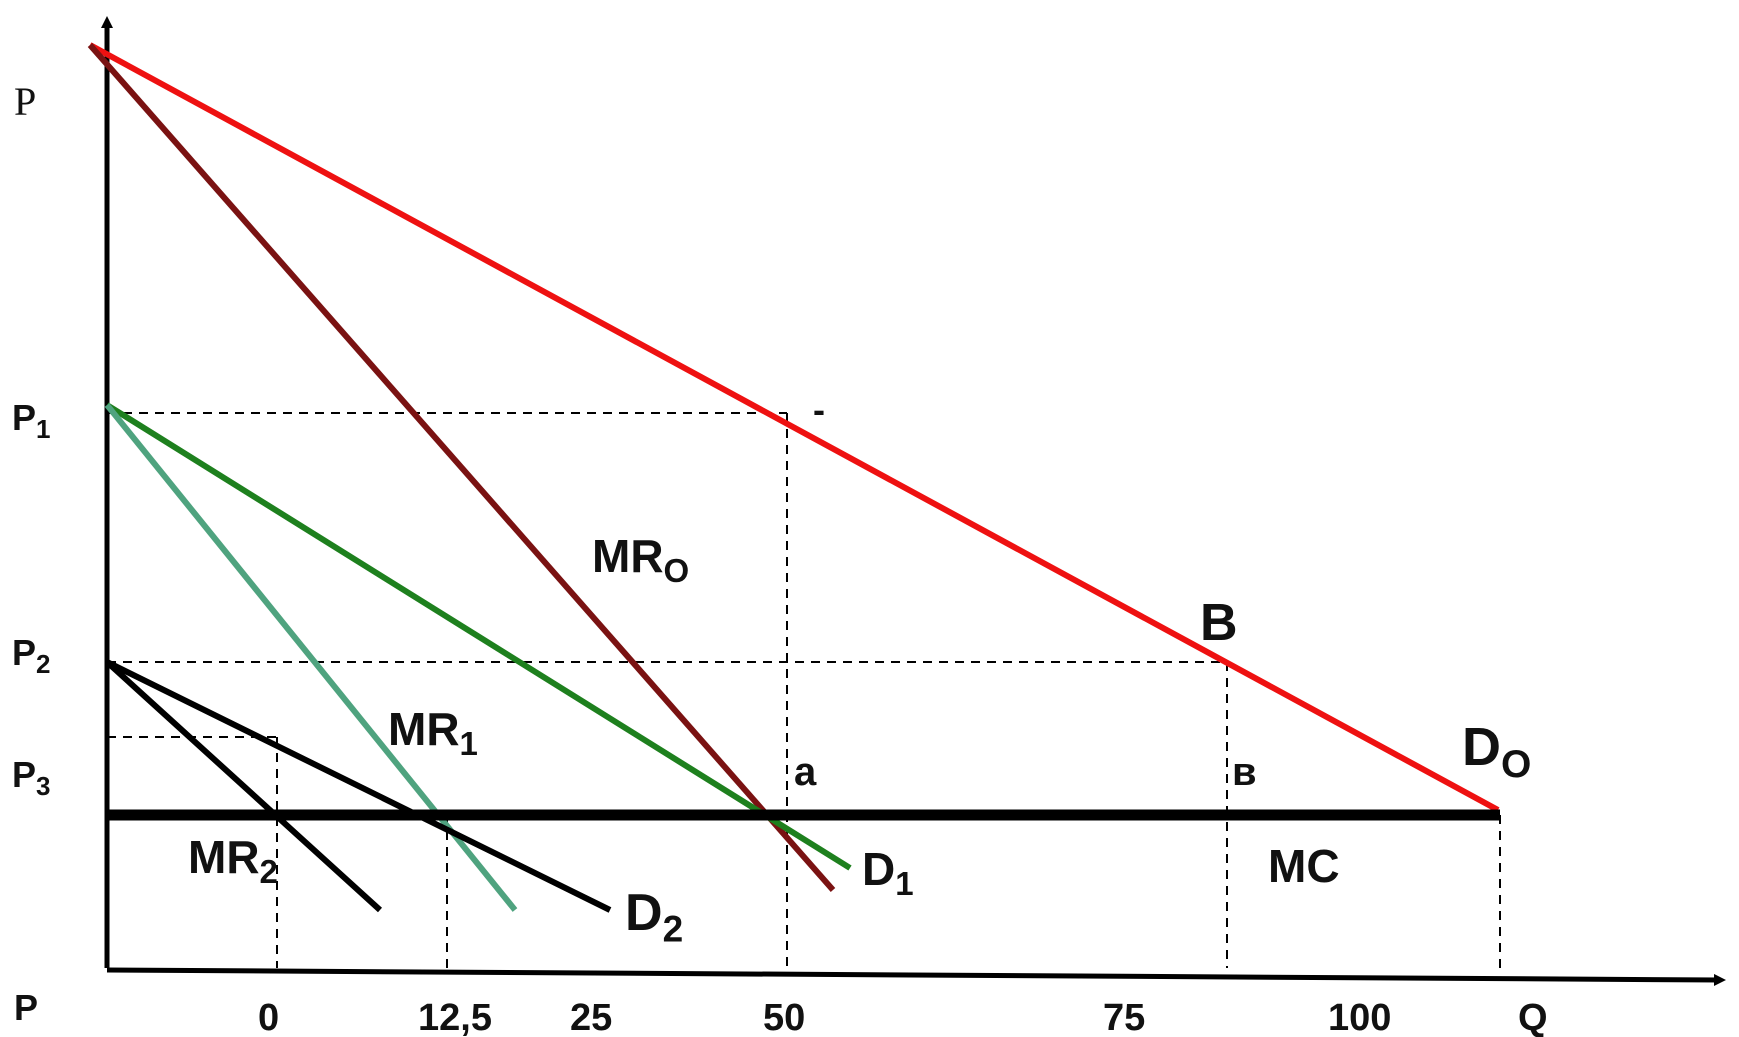 The height and width of the screenshot is (1037, 1739). What do you see at coordinates (1219, 623) in the screenshot?
I see `annotation-B: B` at bounding box center [1219, 623].